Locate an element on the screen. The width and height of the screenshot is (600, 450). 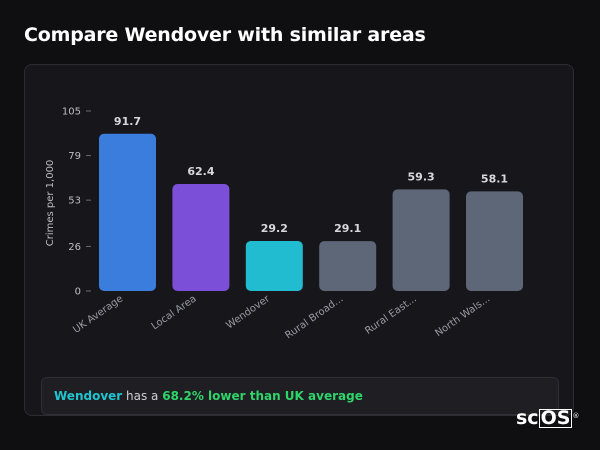
y-tick-label: 0 is located at coordinates (78, 292).